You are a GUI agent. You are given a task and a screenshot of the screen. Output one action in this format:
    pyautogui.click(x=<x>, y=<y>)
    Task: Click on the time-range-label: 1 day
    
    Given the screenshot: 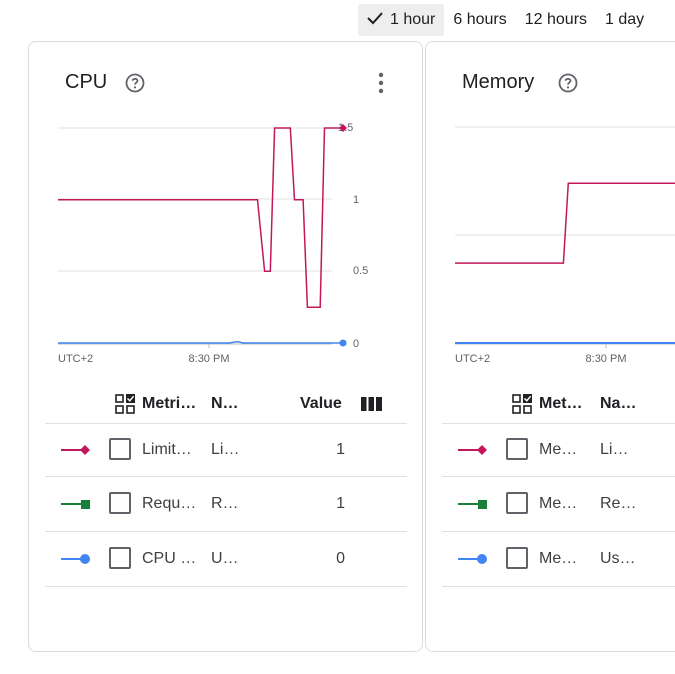 What is the action you would take?
    pyautogui.click(x=625, y=19)
    